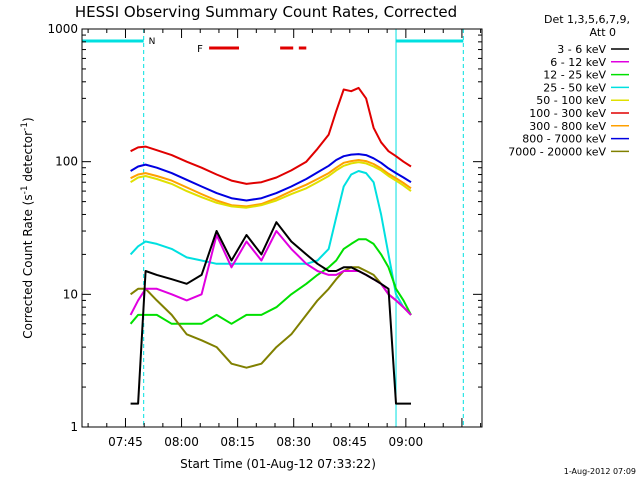  Describe the element at coordinates (293, 442) in the screenshot. I see `x-tick-label: 08:30` at that location.